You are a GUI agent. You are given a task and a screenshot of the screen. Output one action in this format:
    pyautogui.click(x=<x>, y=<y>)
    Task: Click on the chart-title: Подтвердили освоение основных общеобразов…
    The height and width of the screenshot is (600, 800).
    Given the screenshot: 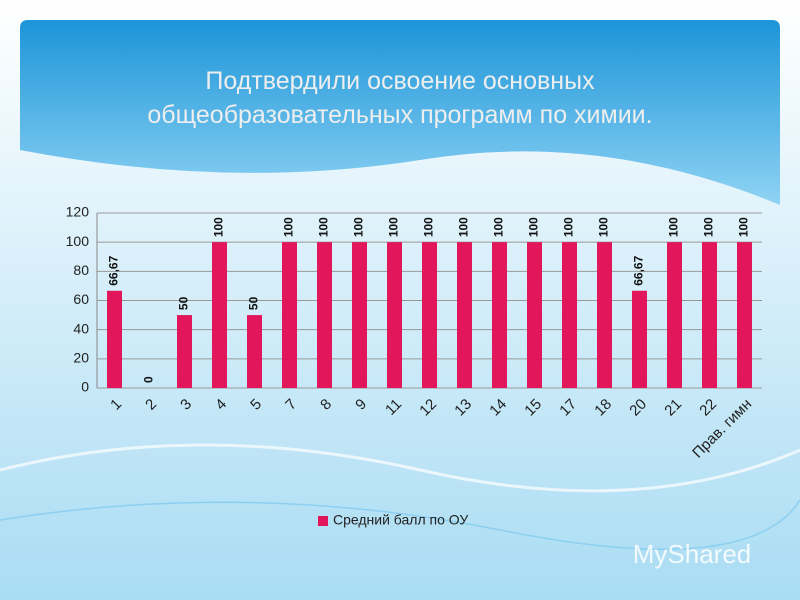 What is the action you would take?
    pyautogui.click(x=399, y=98)
    